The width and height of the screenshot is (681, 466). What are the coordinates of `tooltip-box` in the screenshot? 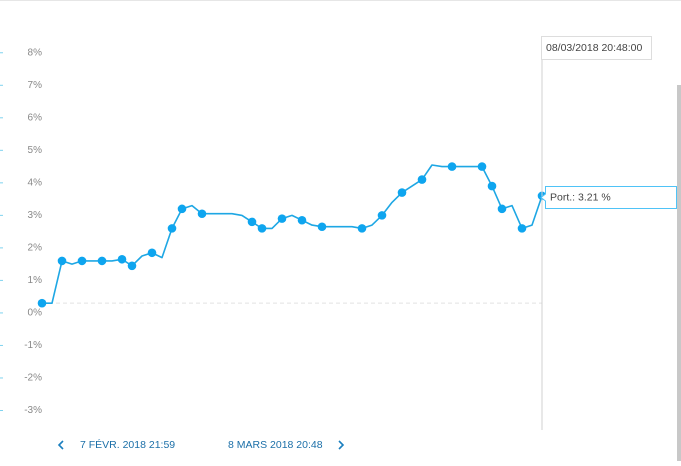 It's located at (608, 197).